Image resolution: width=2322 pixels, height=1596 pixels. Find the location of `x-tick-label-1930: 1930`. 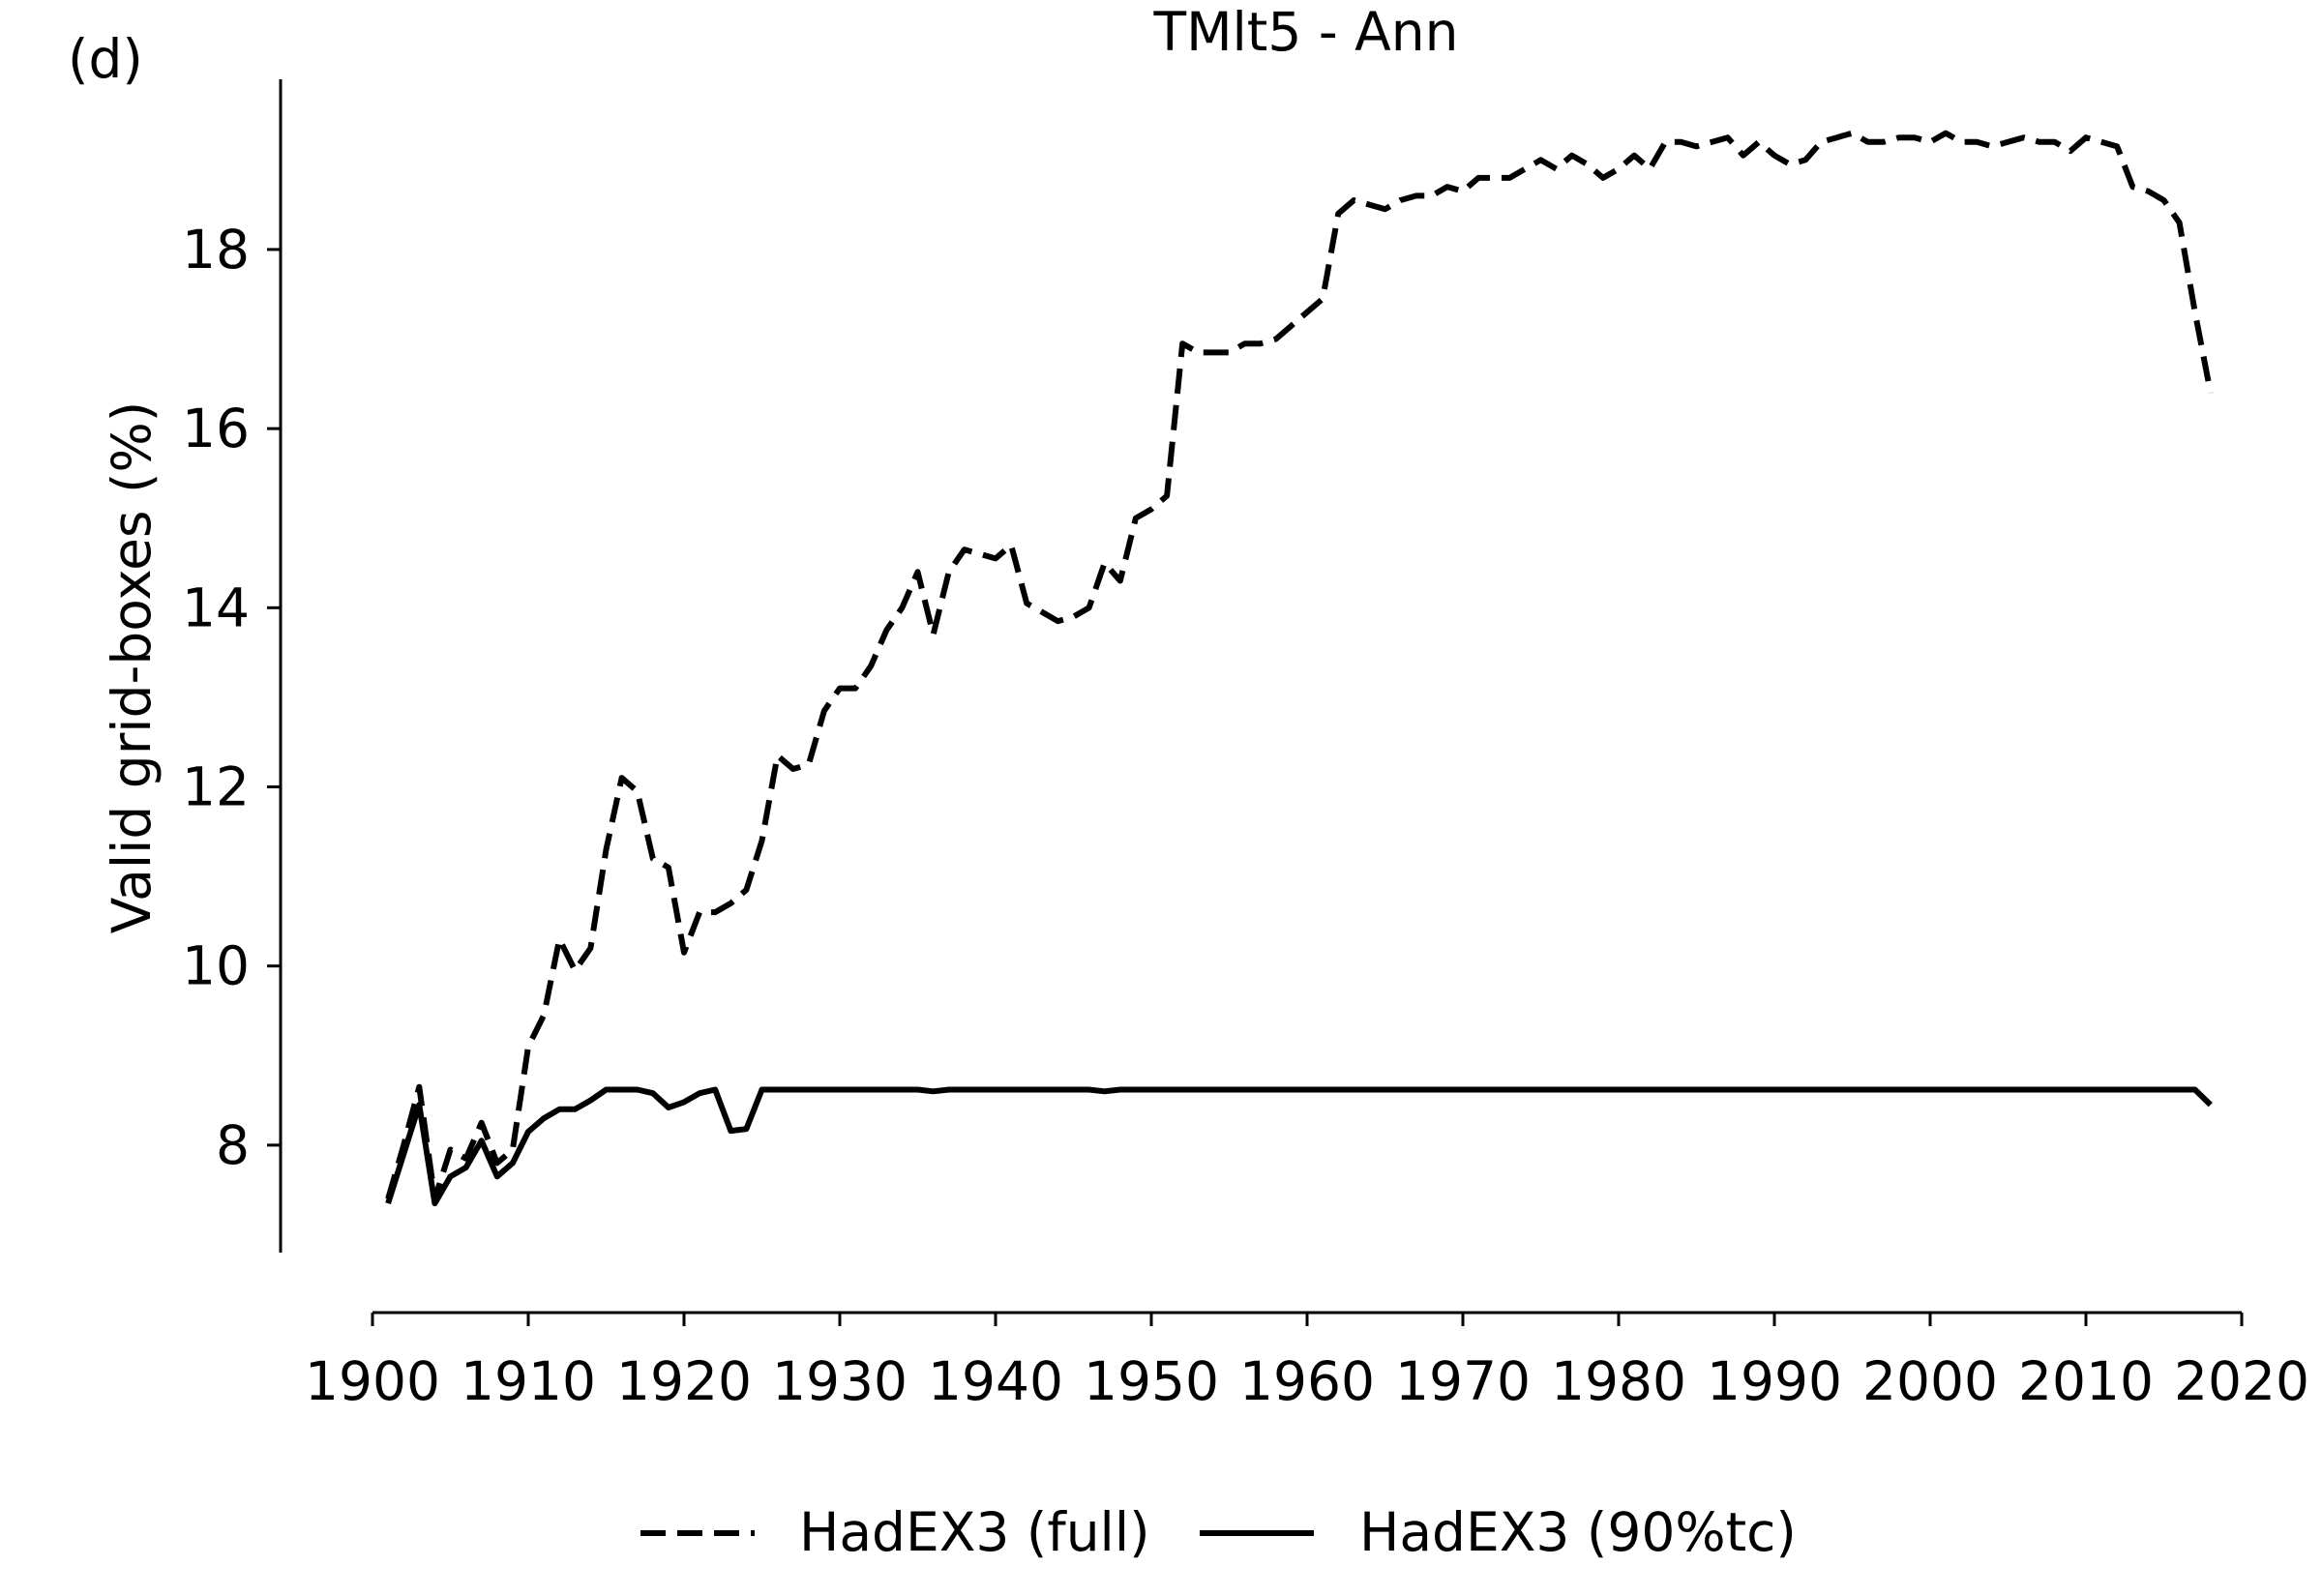

x-tick-label-1930: 1930 is located at coordinates (840, 1381).